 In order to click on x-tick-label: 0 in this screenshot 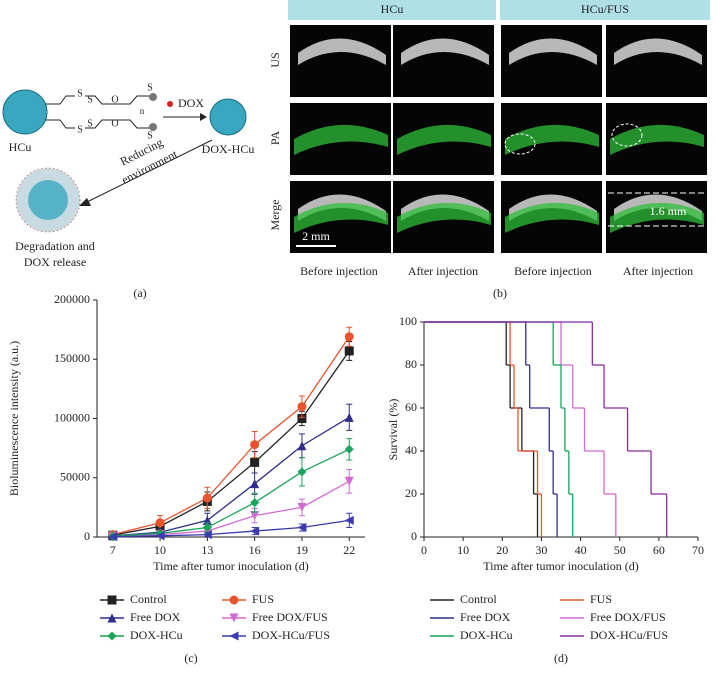, I will do `click(424, 550)`.